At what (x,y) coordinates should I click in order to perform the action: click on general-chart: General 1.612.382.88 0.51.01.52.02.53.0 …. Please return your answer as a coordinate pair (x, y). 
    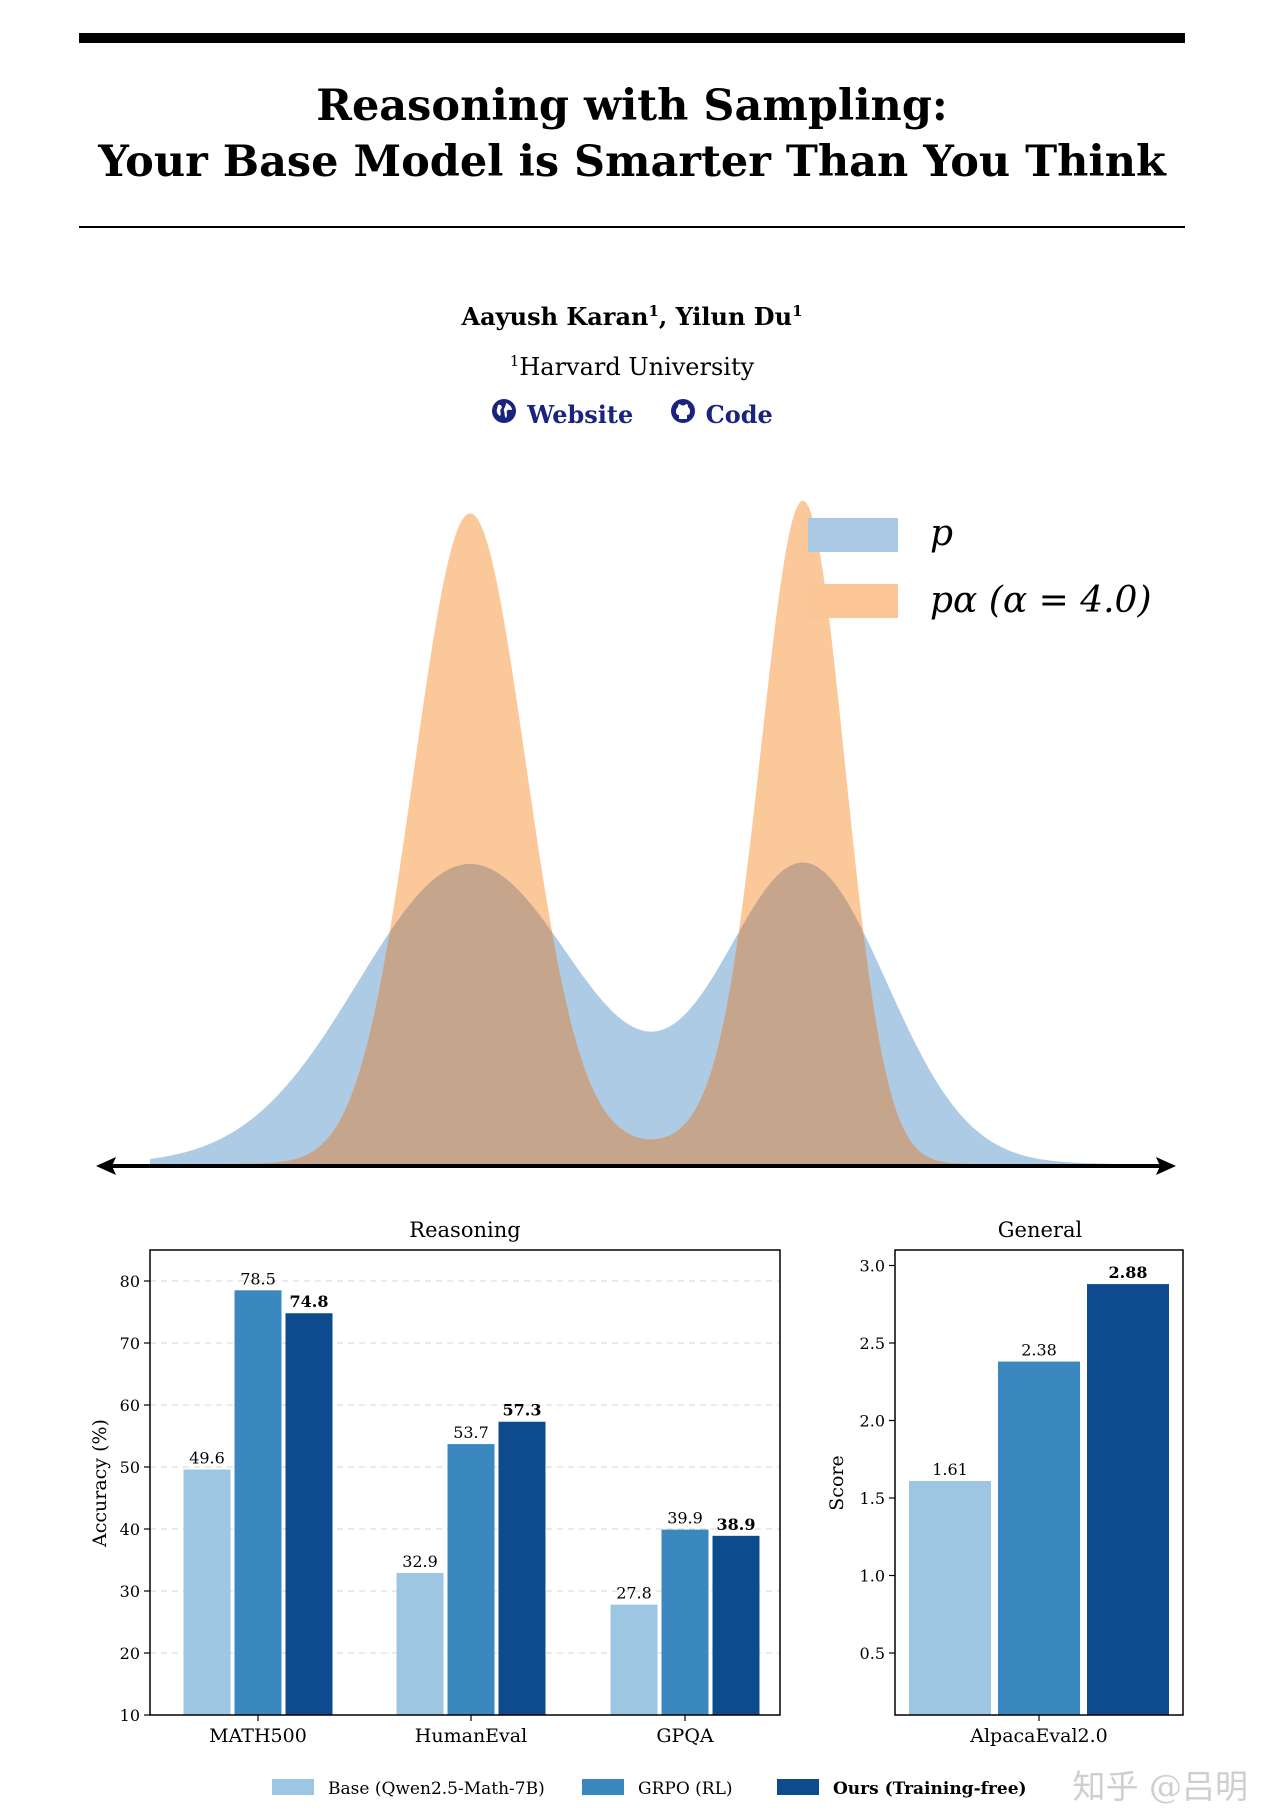
    Looking at the image, I should click on (1005, 1482).